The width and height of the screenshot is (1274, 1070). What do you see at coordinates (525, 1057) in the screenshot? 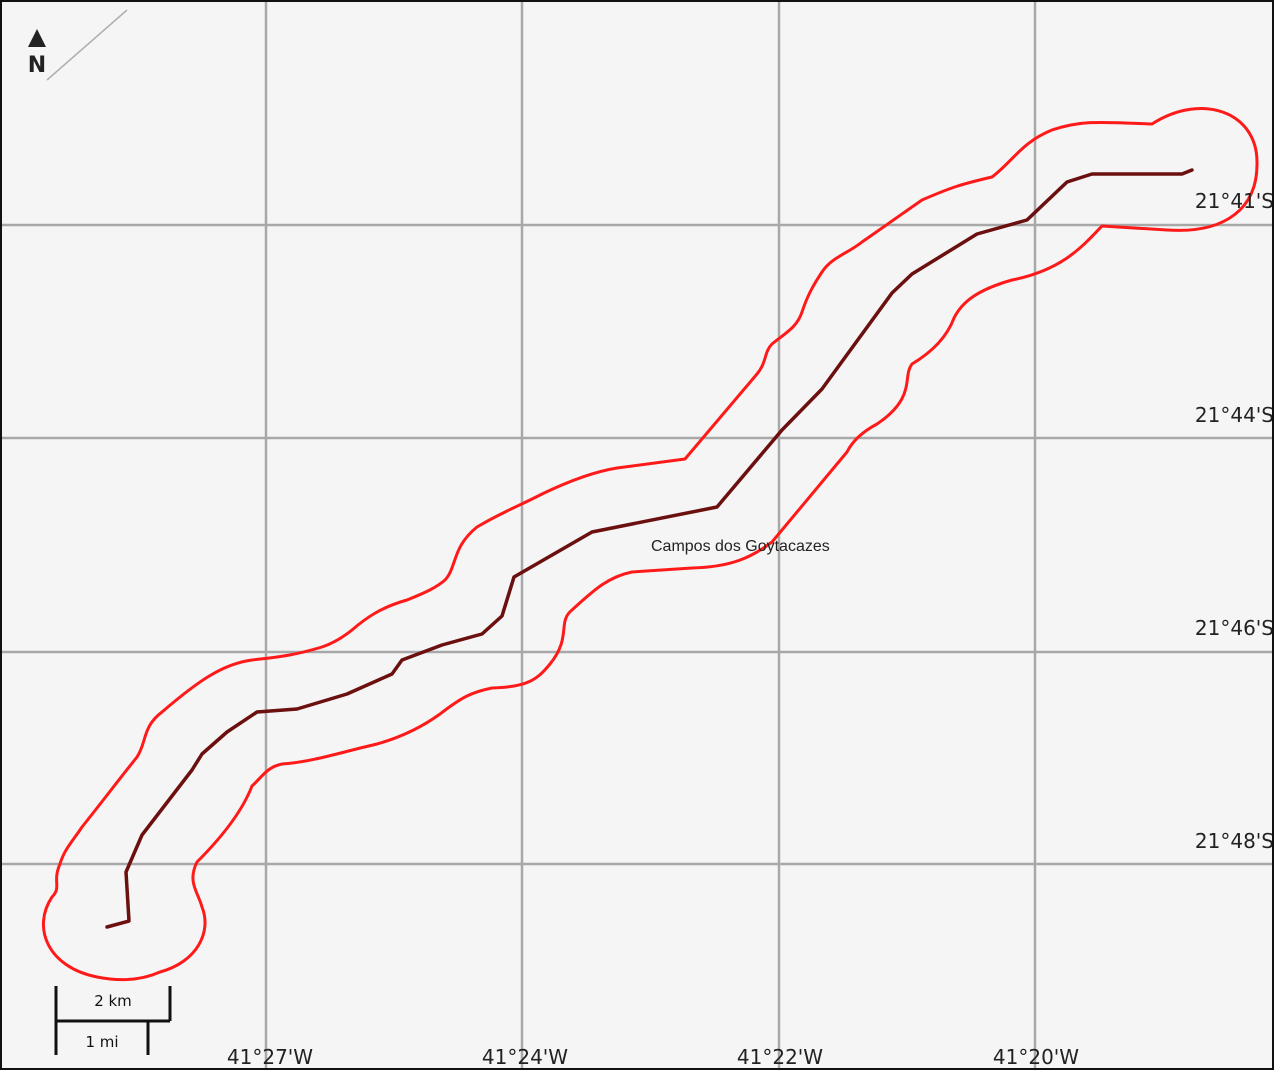
I see `longitude-label: 41°24'W` at bounding box center [525, 1057].